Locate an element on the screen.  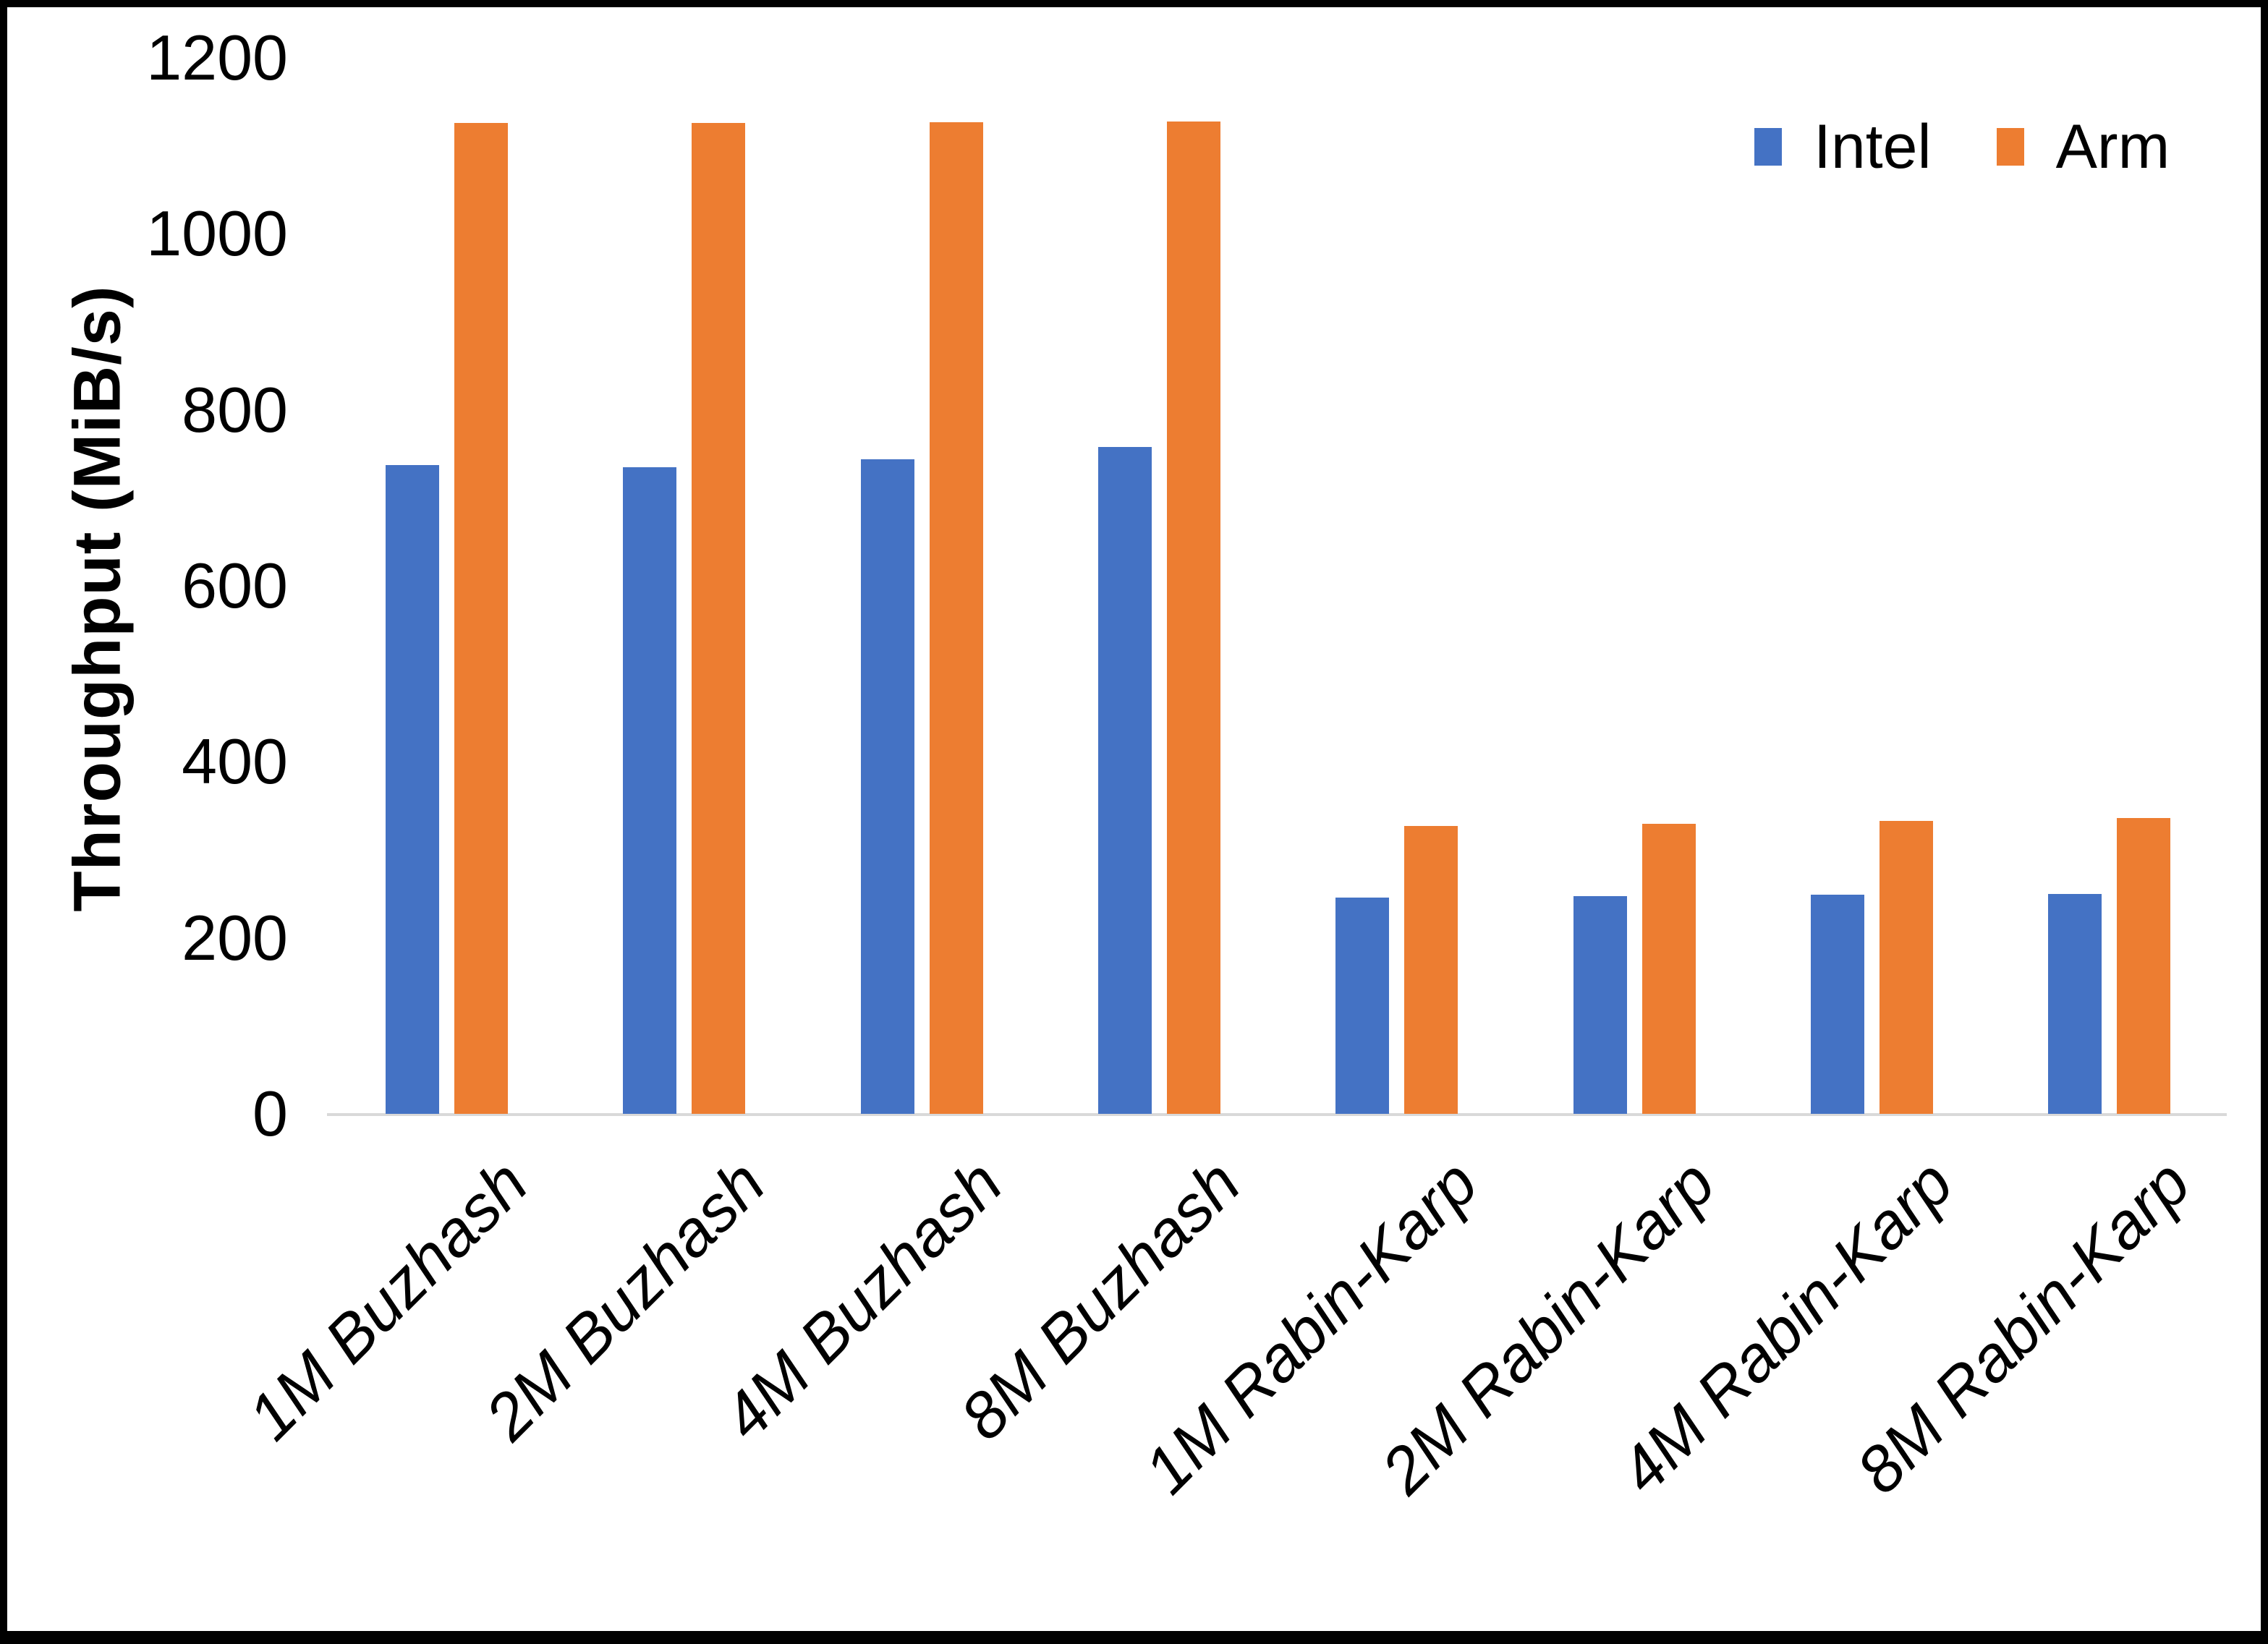
y-axis-tick-label: 1200 is located at coordinates (217, 57).